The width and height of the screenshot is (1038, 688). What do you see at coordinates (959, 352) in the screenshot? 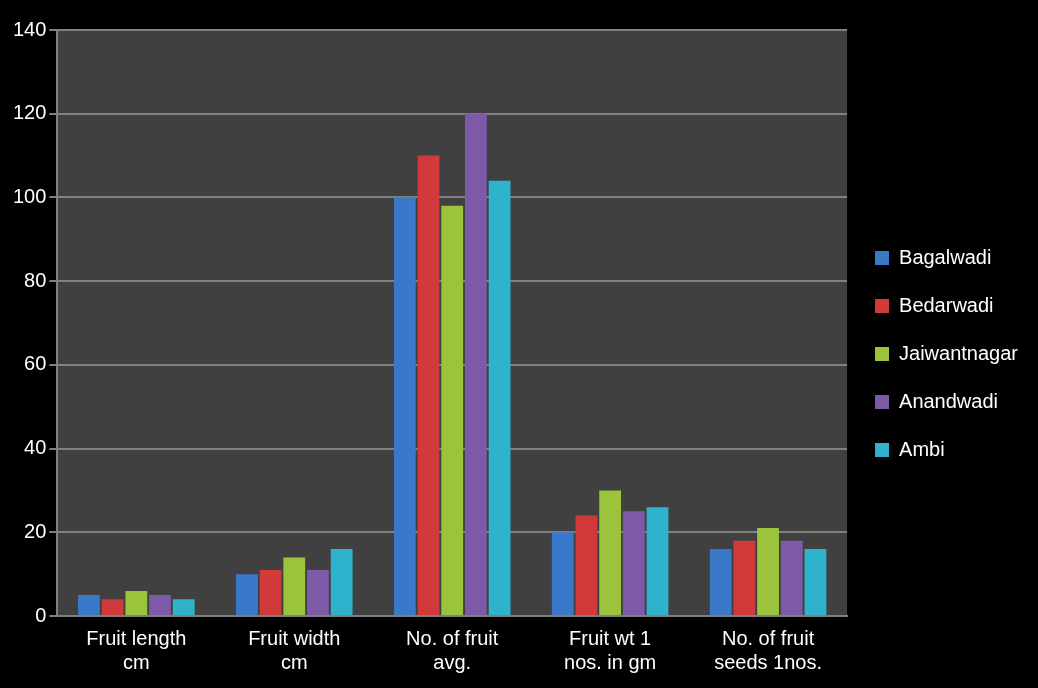
I see `legend-label: Jaiwantnagar` at bounding box center [959, 352].